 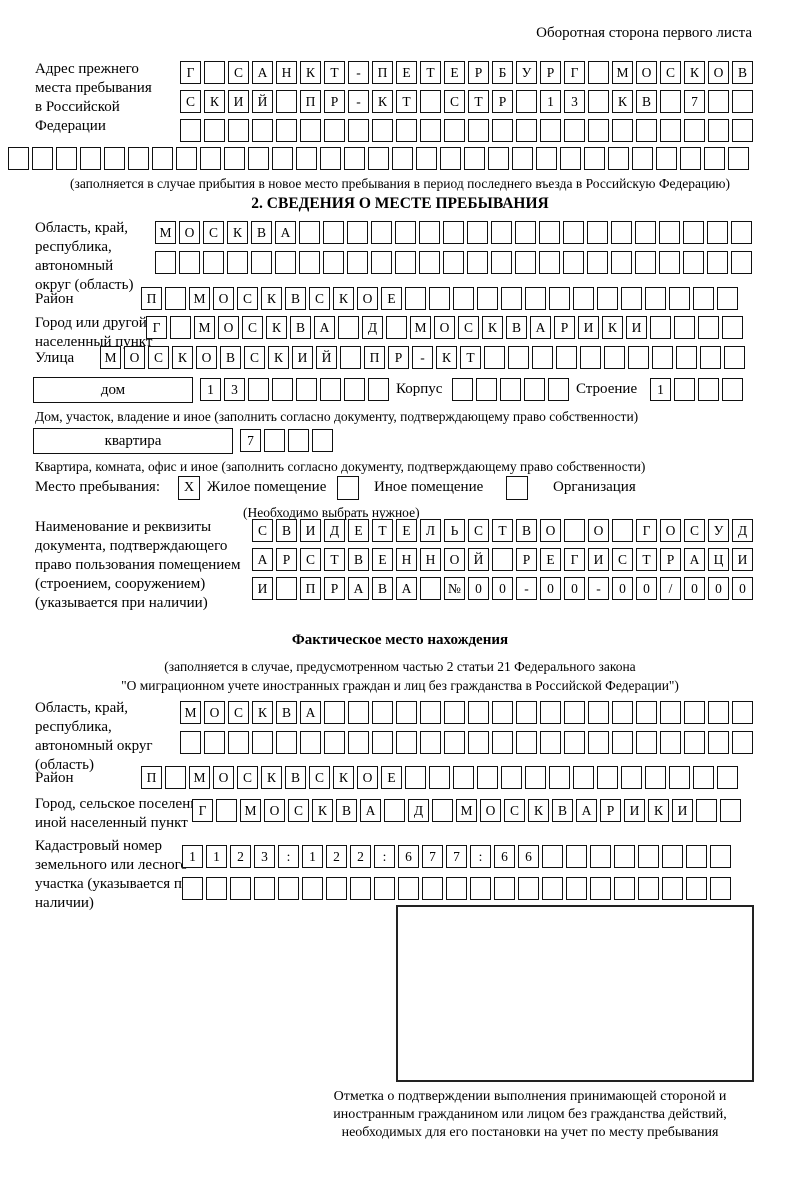 What do you see at coordinates (156, 327) in the screenshot?
I see `char-cell: Г` at bounding box center [156, 327].